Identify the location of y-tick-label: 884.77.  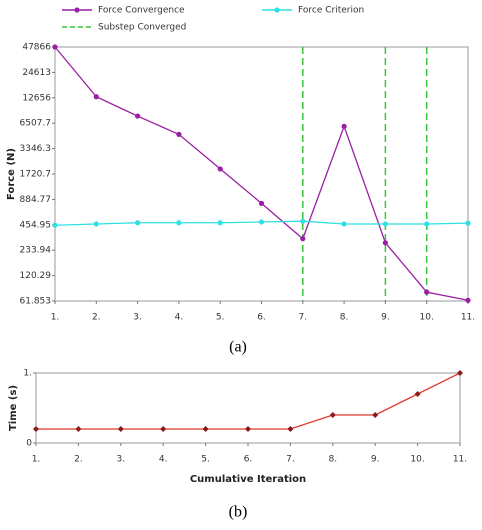
(36, 200).